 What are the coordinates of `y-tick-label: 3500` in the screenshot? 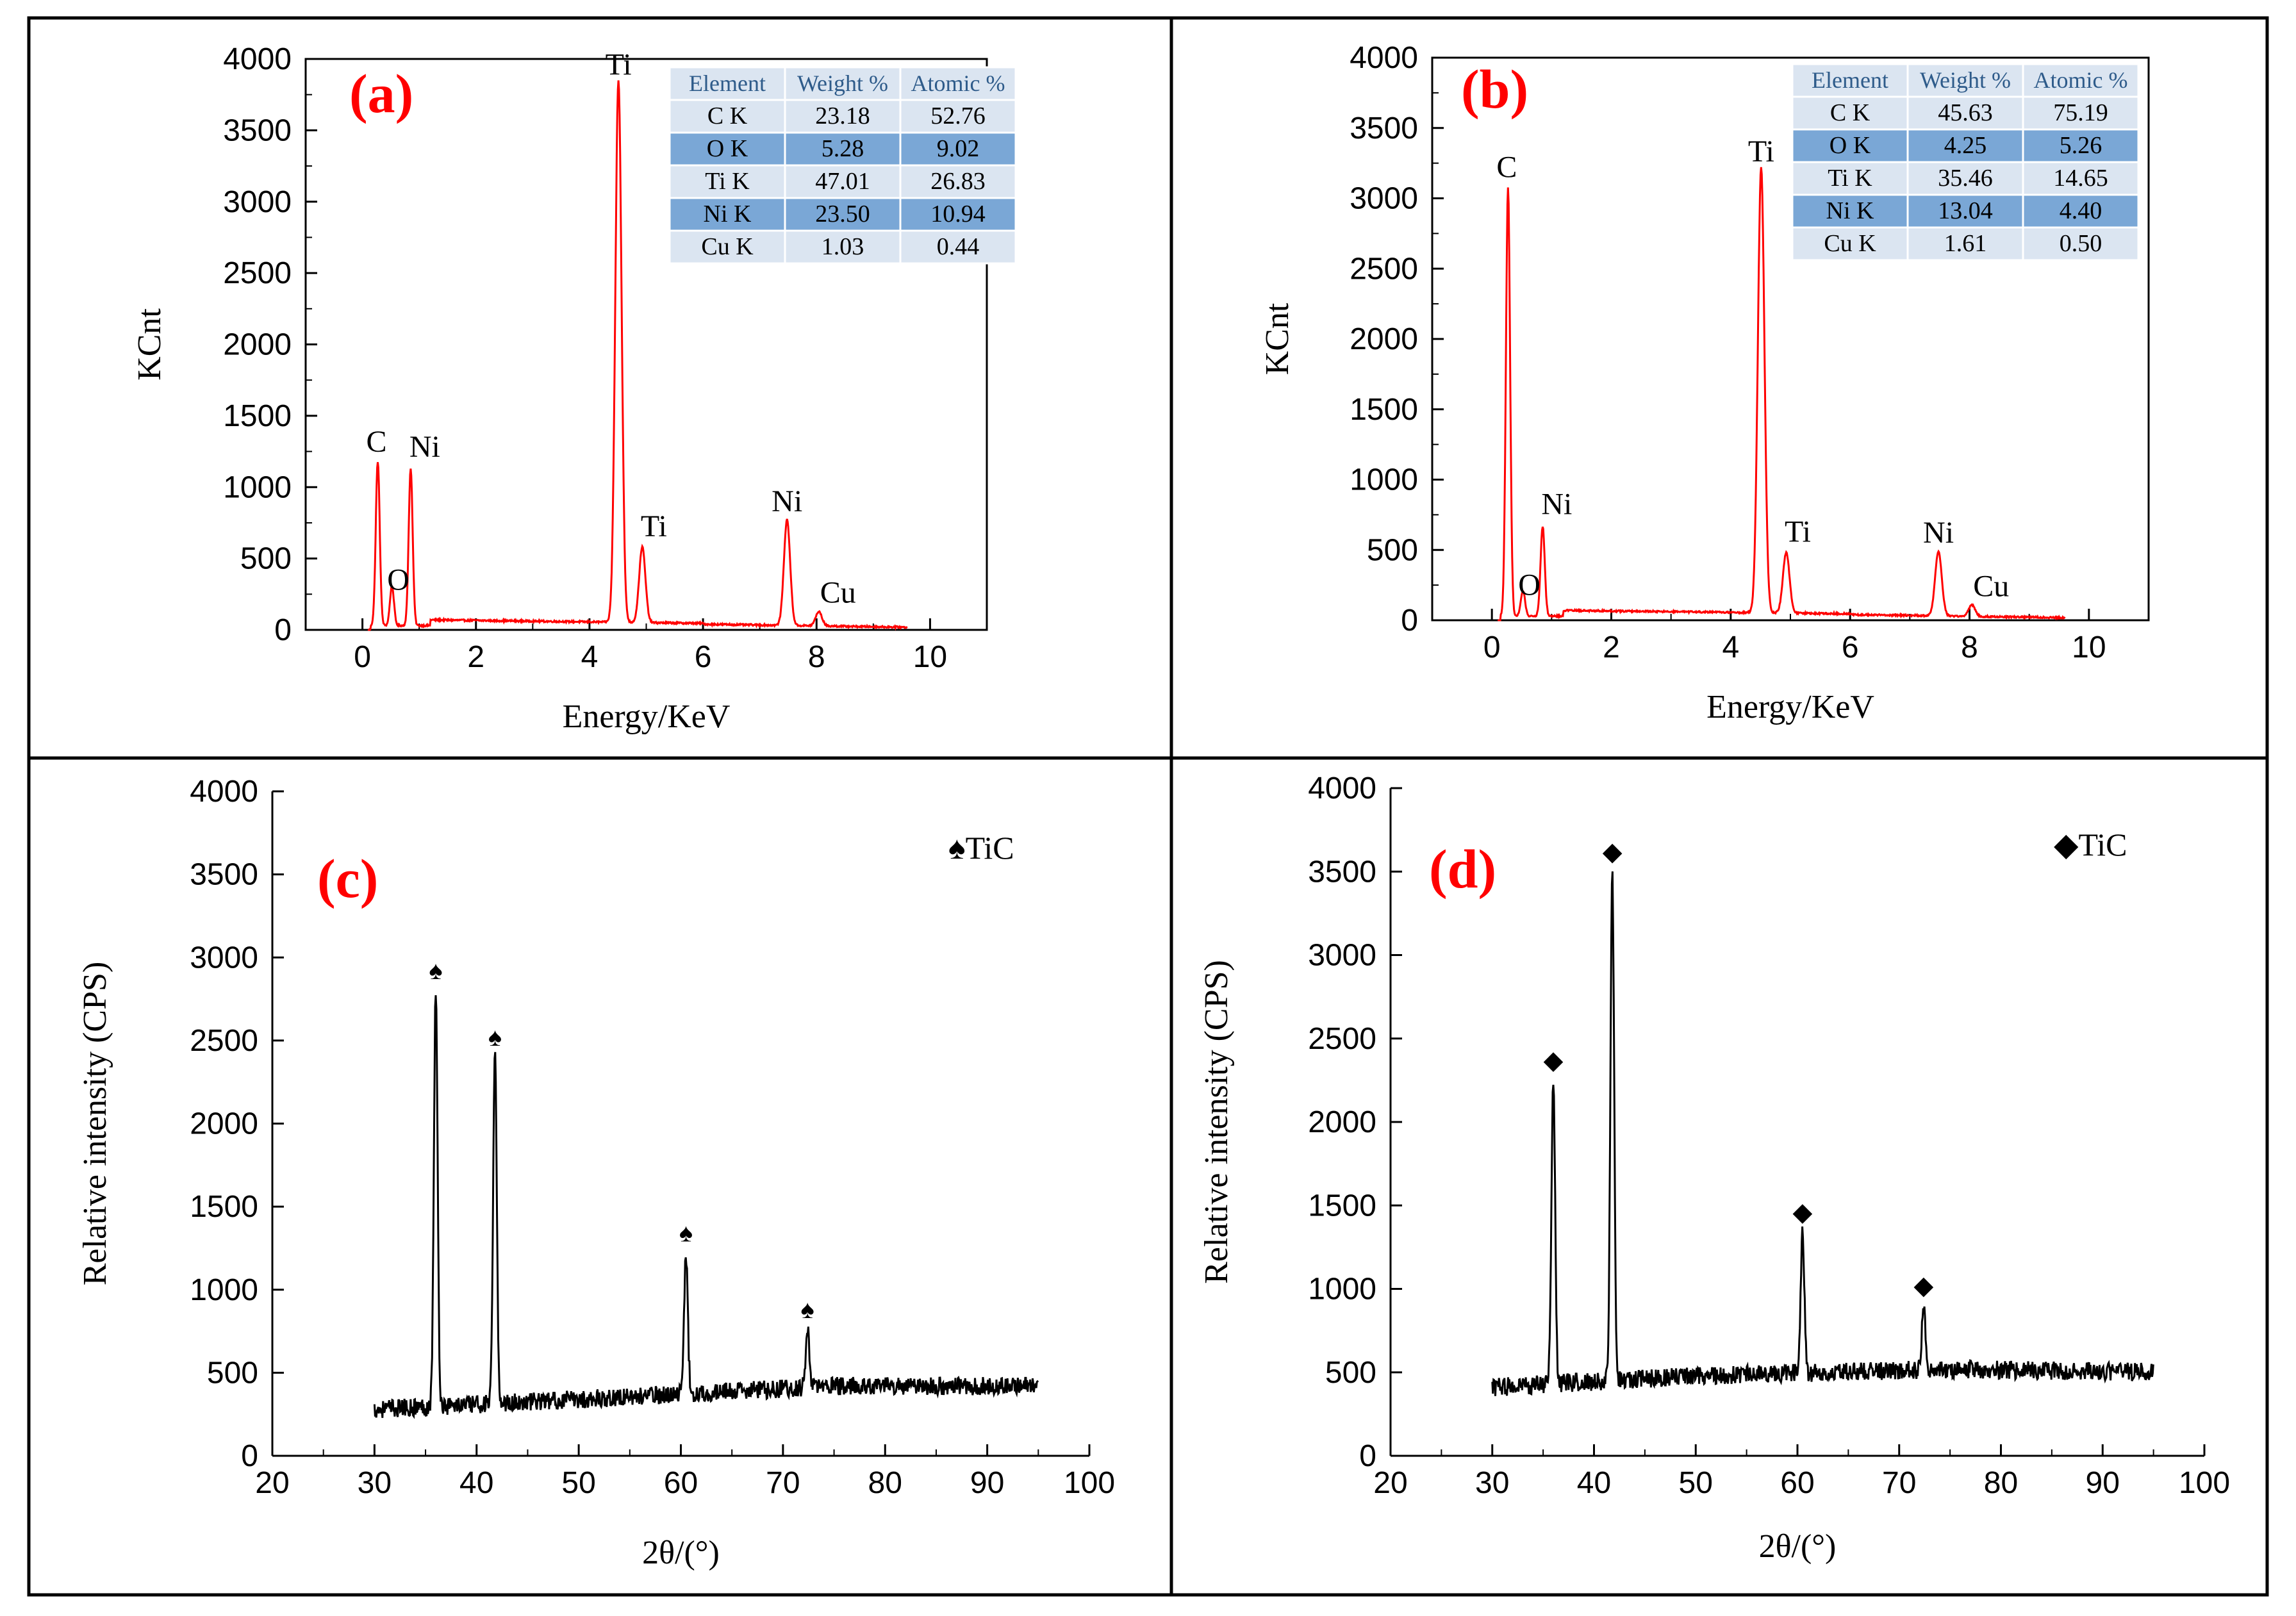 It's located at (224, 875).